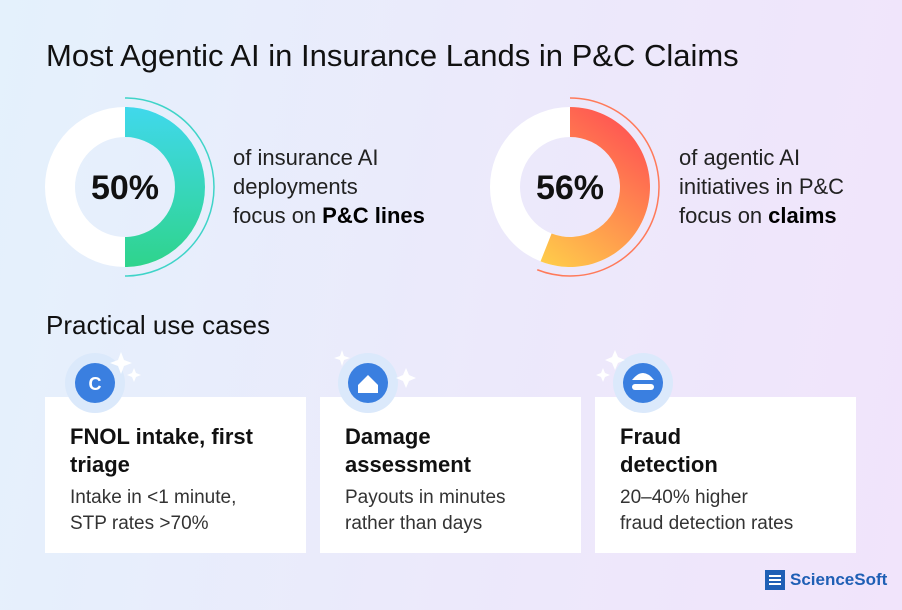  I want to click on card-title-line: FNOL intake, first, so click(161, 436).